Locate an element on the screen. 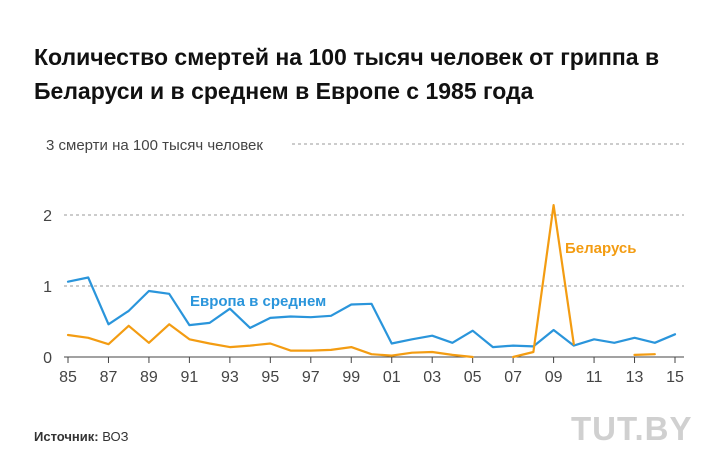 The height and width of the screenshot is (475, 720). tutby-logo: TUT.BY is located at coordinates (632, 428).